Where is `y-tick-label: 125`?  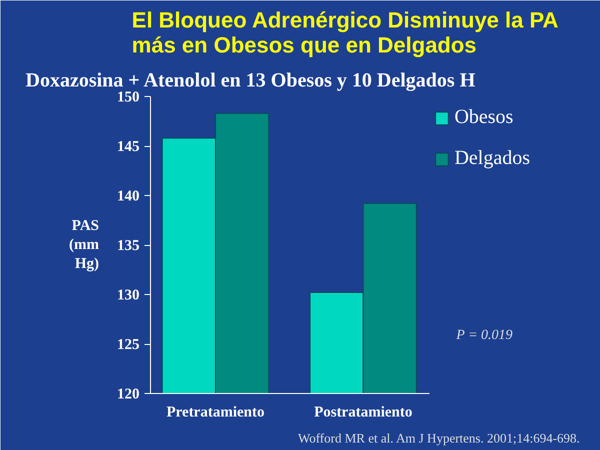 y-tick-label: 125 is located at coordinates (128, 345).